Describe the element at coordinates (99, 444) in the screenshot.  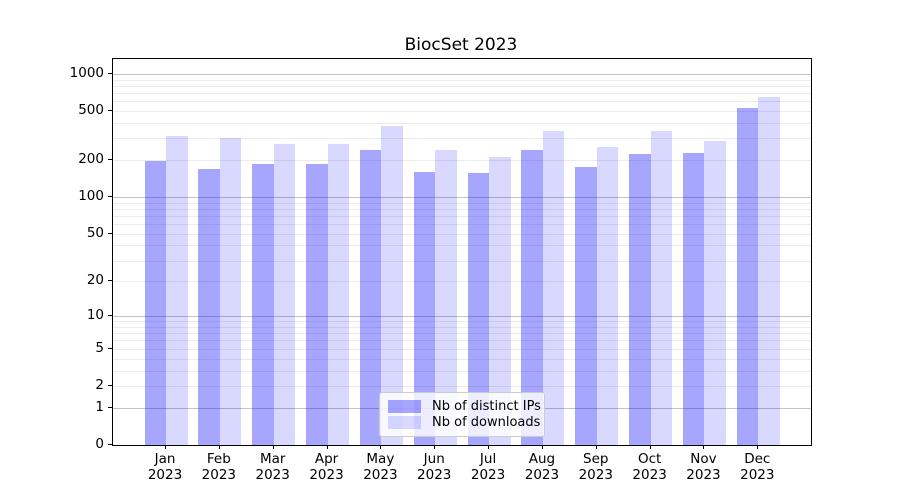
I see `y-tick-label-0: 0` at that location.